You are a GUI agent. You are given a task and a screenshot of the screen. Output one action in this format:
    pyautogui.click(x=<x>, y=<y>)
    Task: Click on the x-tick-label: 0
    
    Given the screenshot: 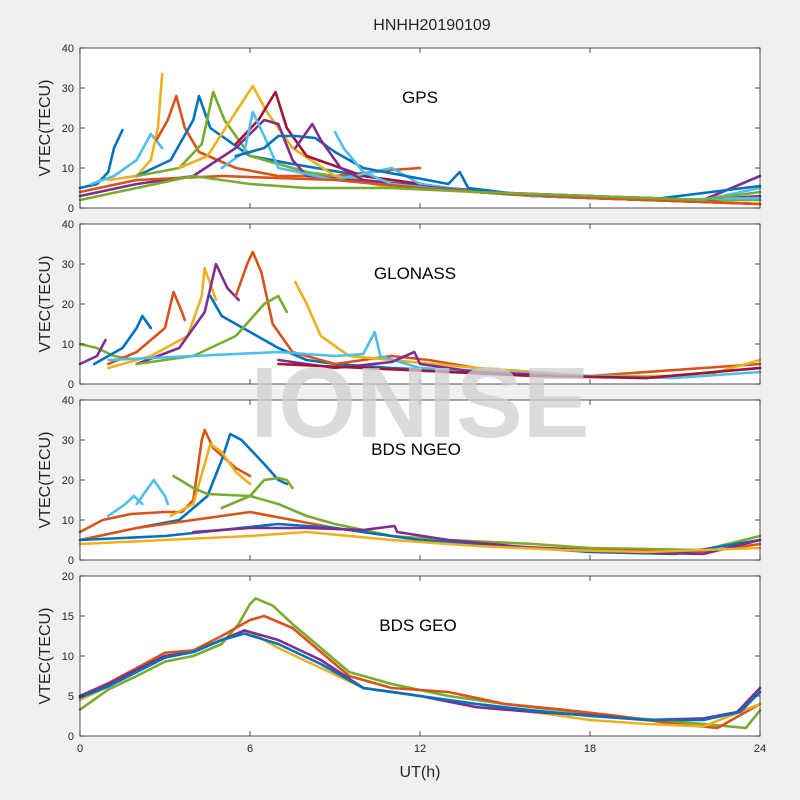 What is the action you would take?
    pyautogui.click(x=80, y=749)
    